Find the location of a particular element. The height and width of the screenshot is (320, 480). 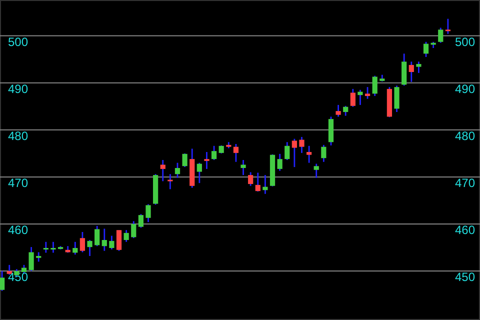

y2-tick-label: 490 is located at coordinates (465, 89).